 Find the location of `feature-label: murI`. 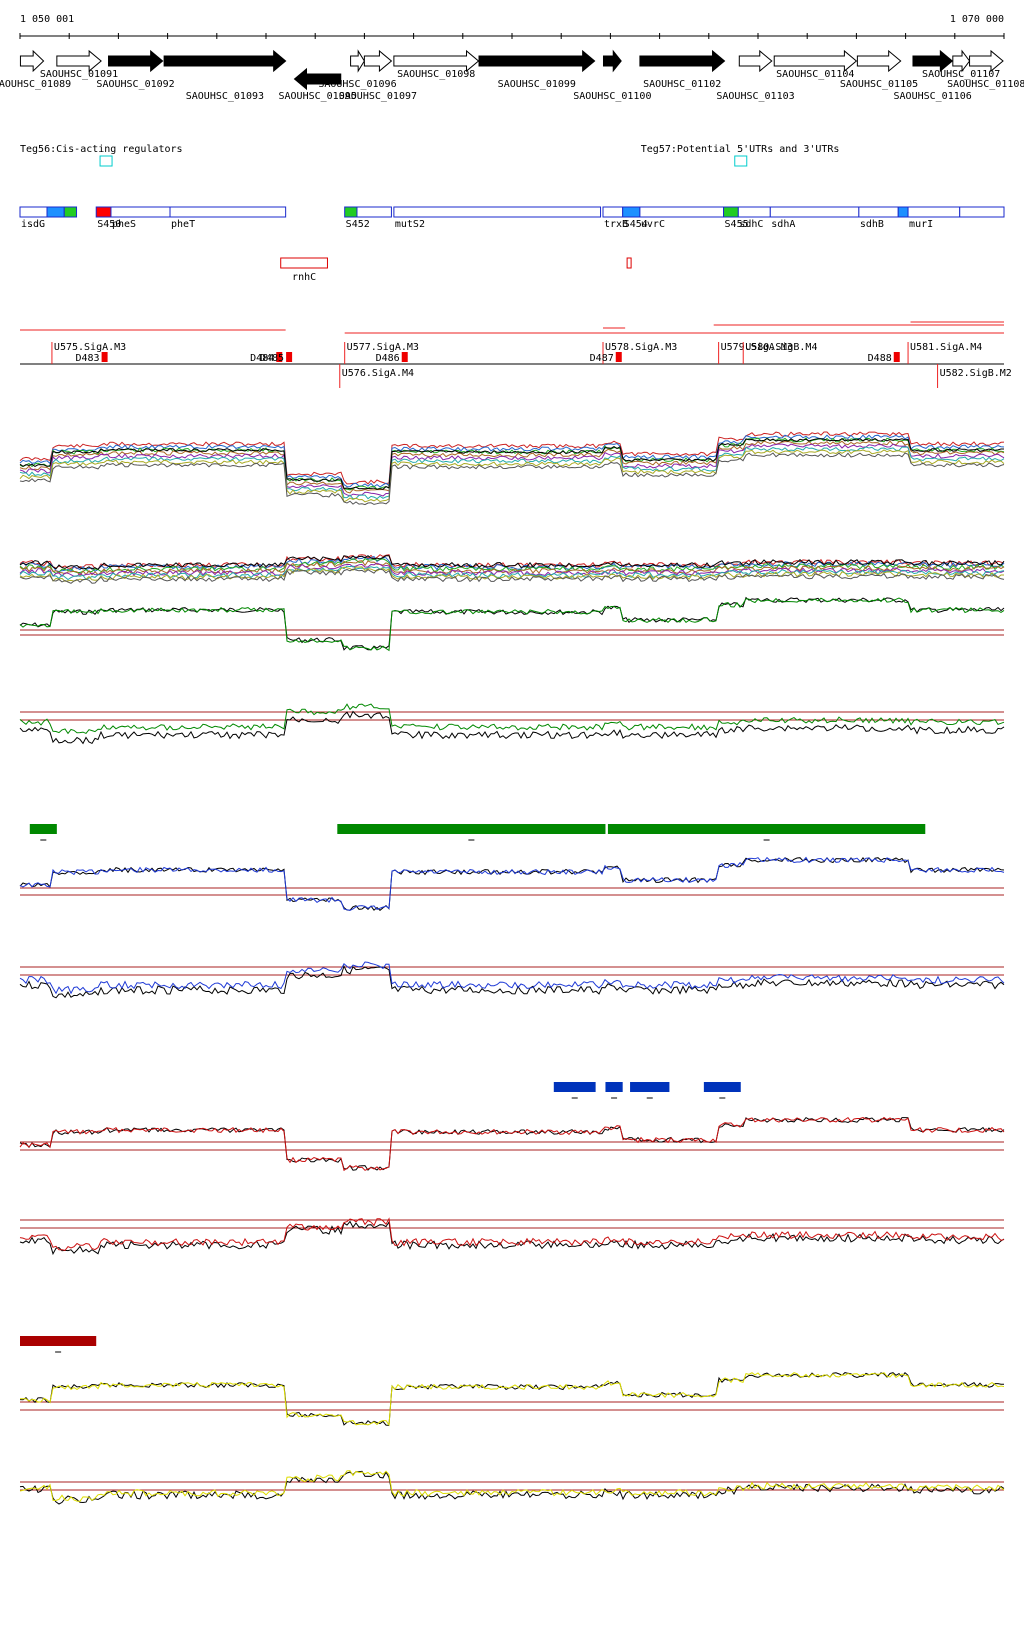

feature-label: murI is located at coordinates (921, 224).